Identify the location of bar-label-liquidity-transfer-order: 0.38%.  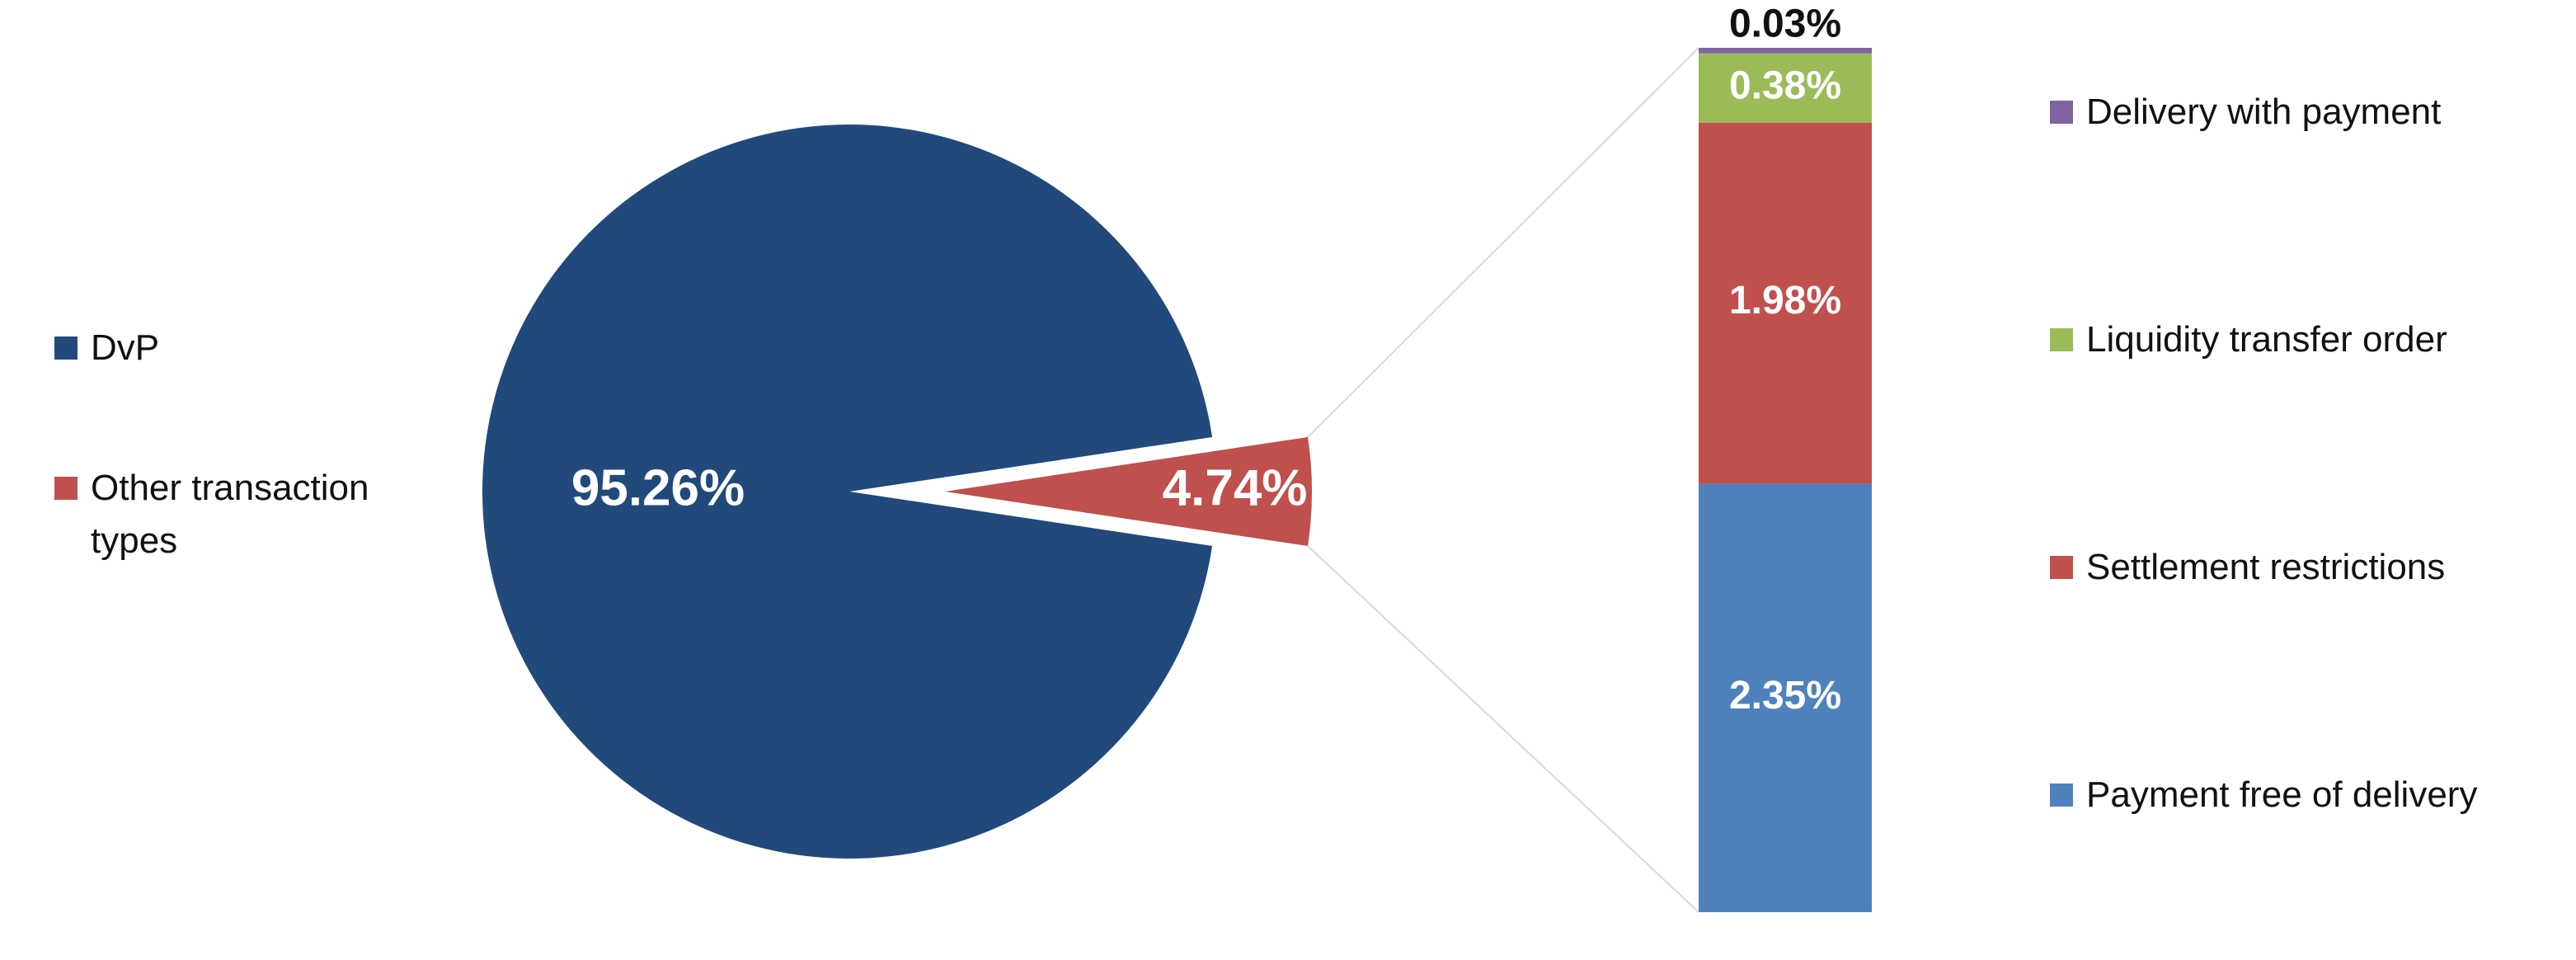
(1785, 85).